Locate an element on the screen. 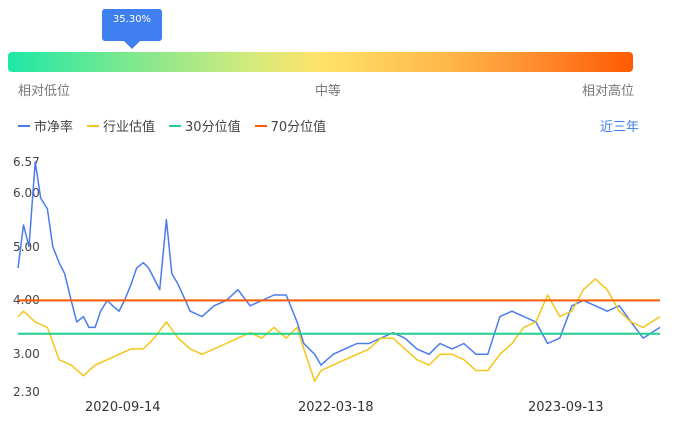  percentile-tooltip: 35.30% is located at coordinates (132, 29).